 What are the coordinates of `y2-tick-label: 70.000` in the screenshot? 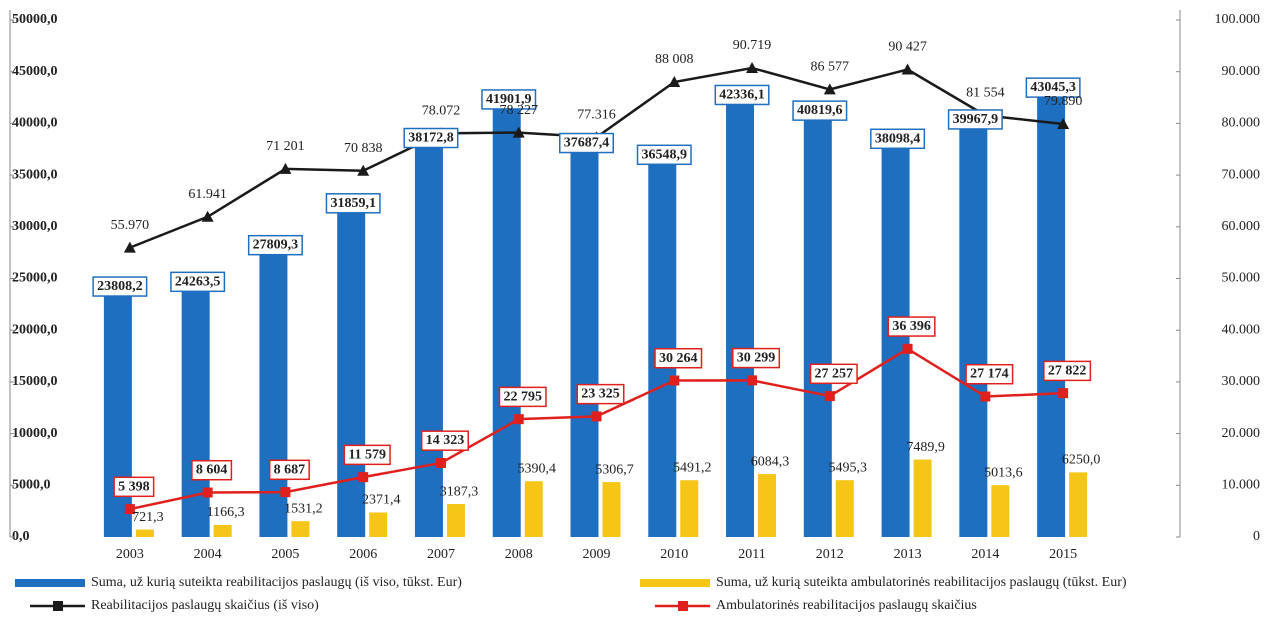 It's located at (1241, 174).